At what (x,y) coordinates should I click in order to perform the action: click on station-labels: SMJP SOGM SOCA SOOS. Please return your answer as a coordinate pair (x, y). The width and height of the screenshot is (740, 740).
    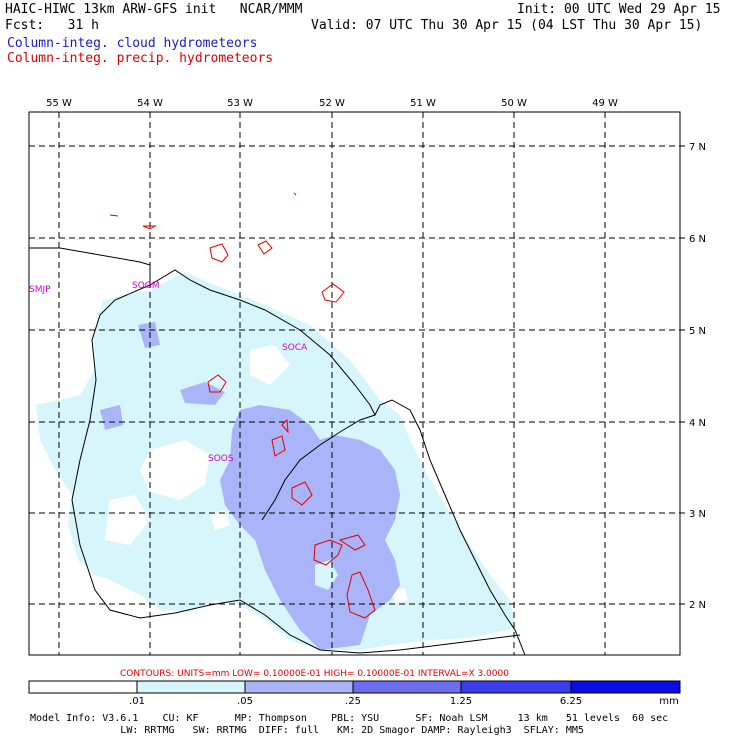
    Looking at the image, I should click on (168, 372).